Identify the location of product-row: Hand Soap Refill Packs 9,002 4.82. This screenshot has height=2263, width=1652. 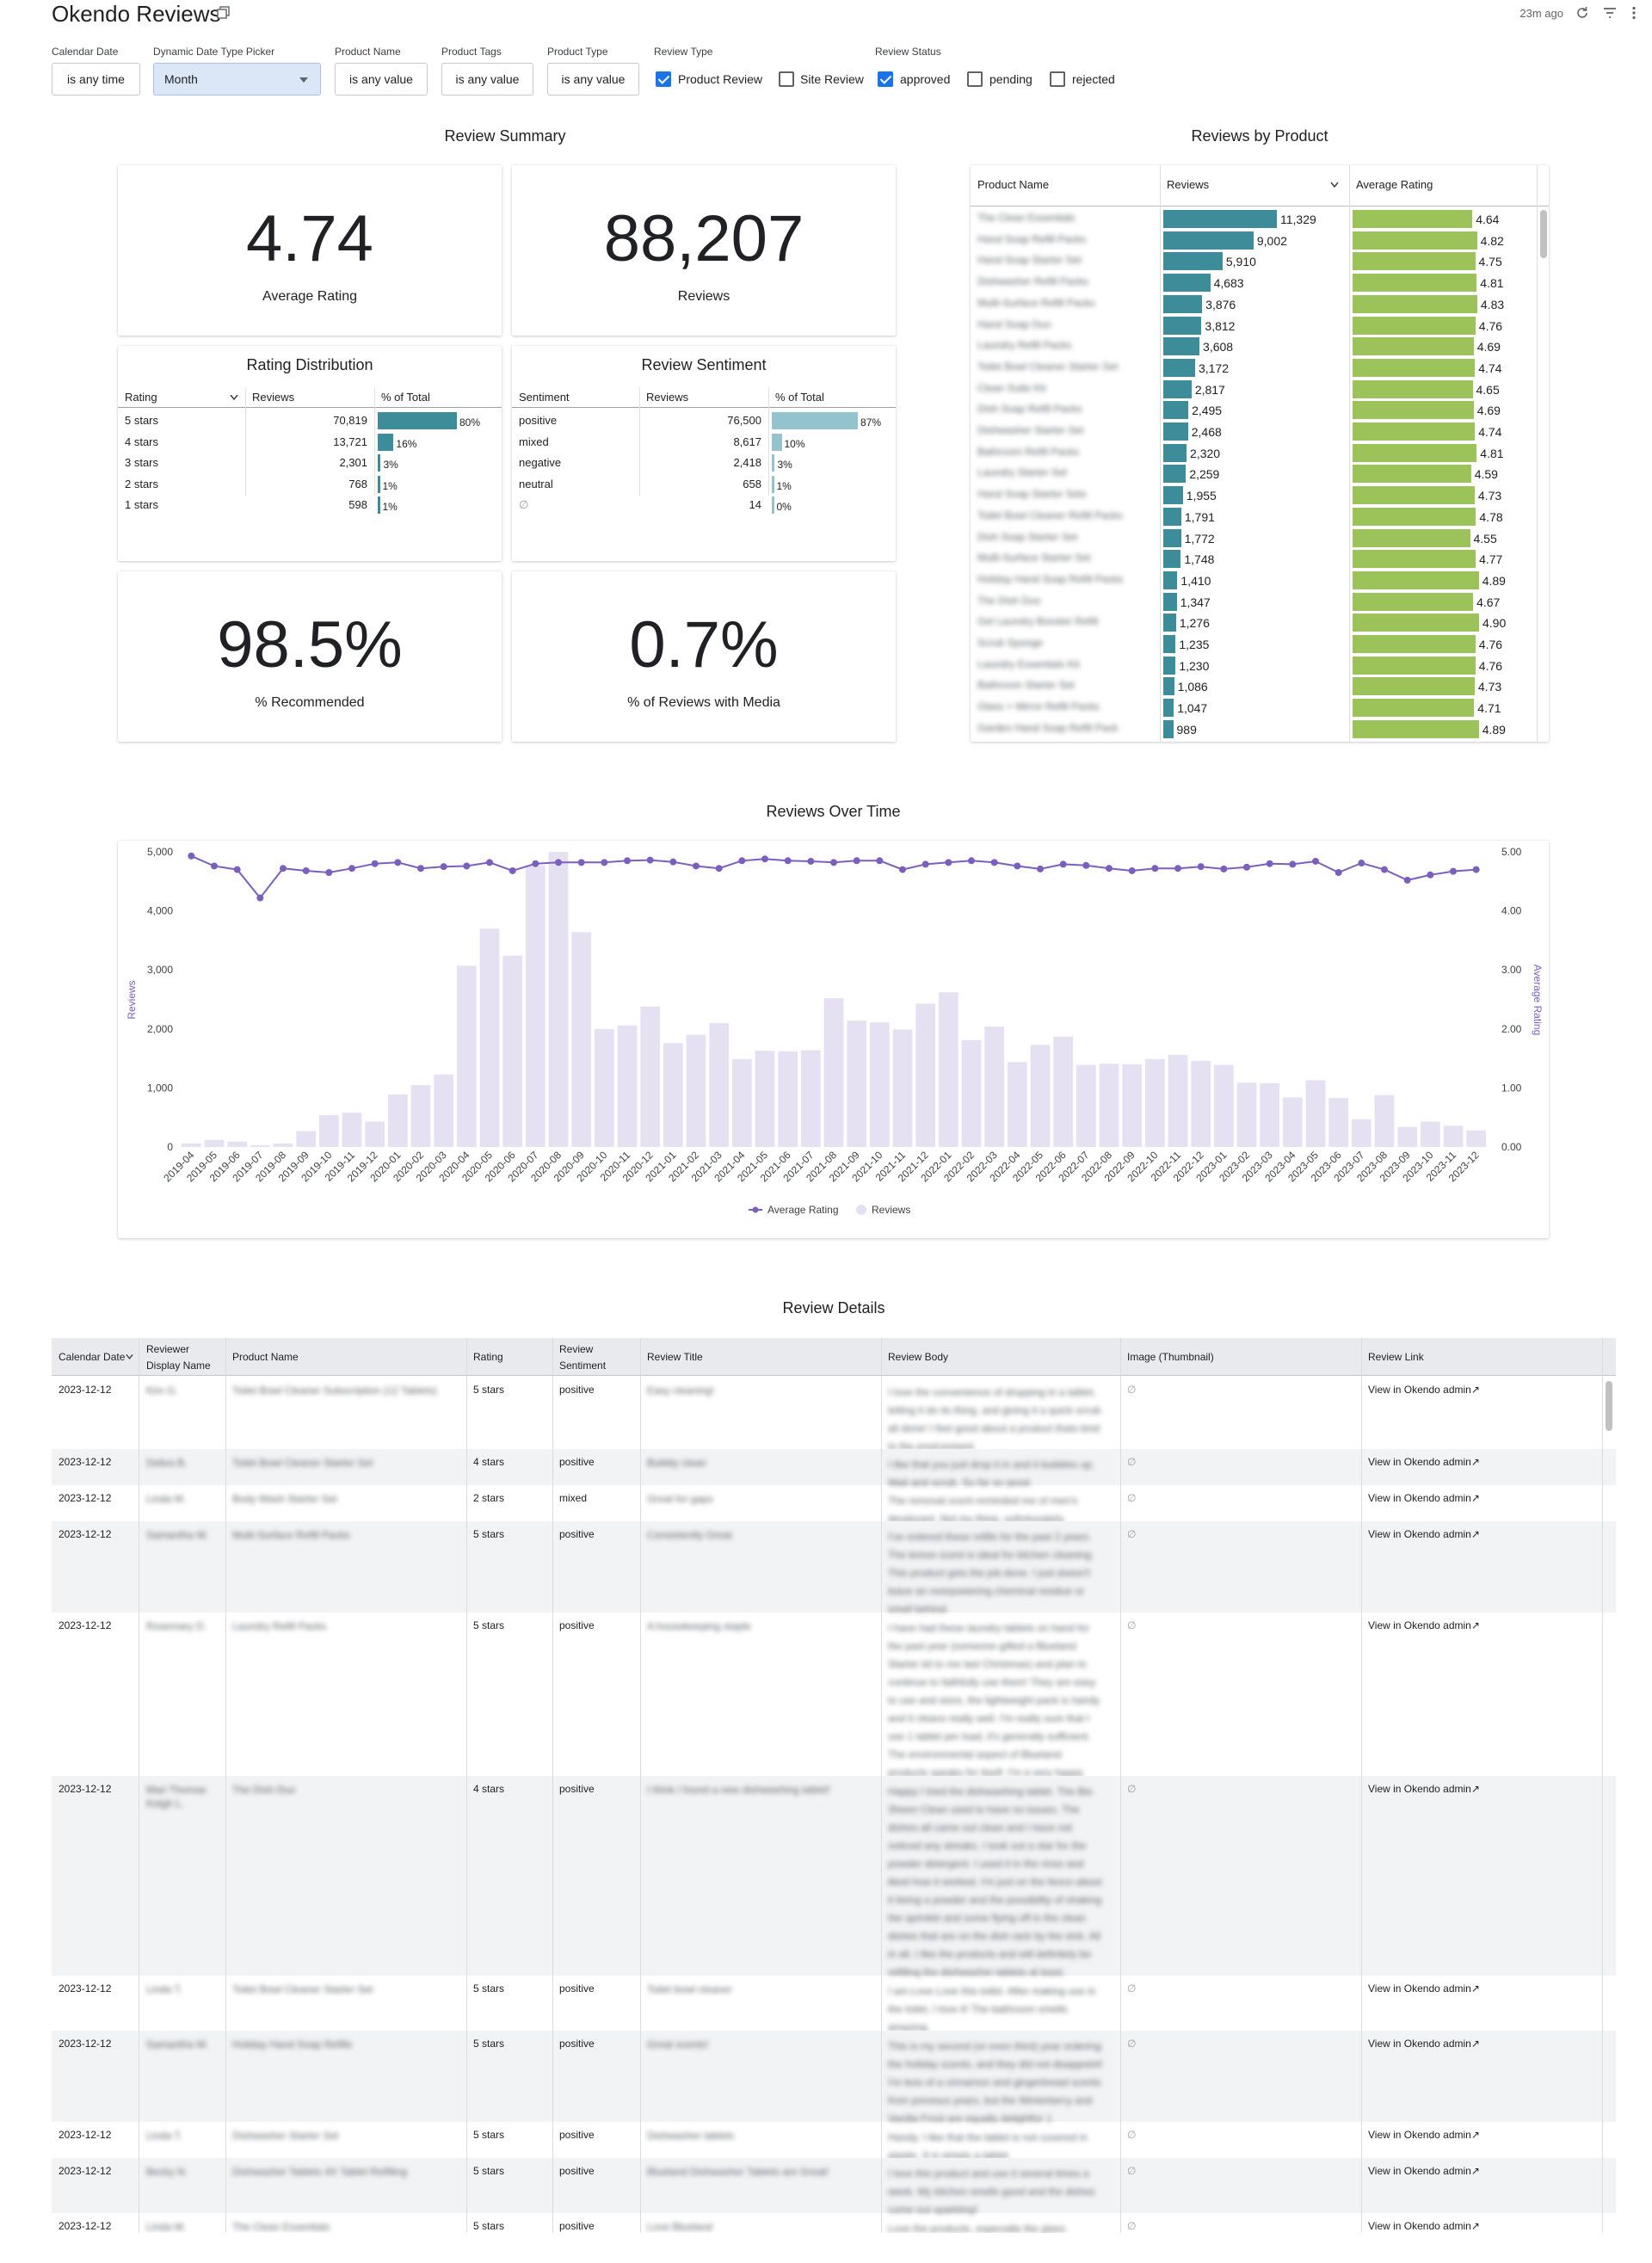
(1260, 240).